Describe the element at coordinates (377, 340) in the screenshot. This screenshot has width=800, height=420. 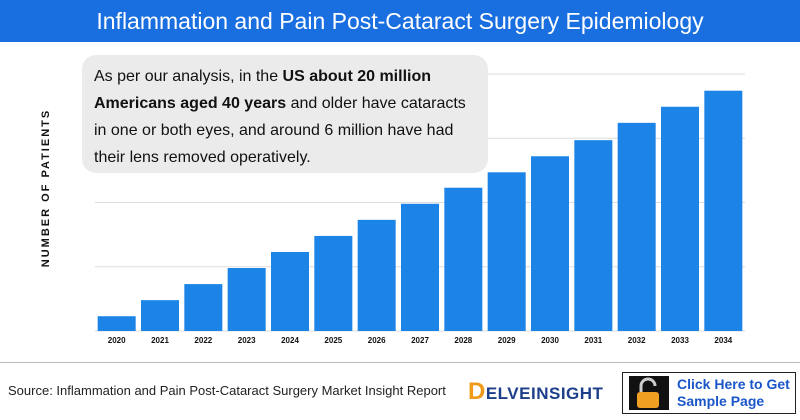
I see `x-tick-label: 2026` at that location.